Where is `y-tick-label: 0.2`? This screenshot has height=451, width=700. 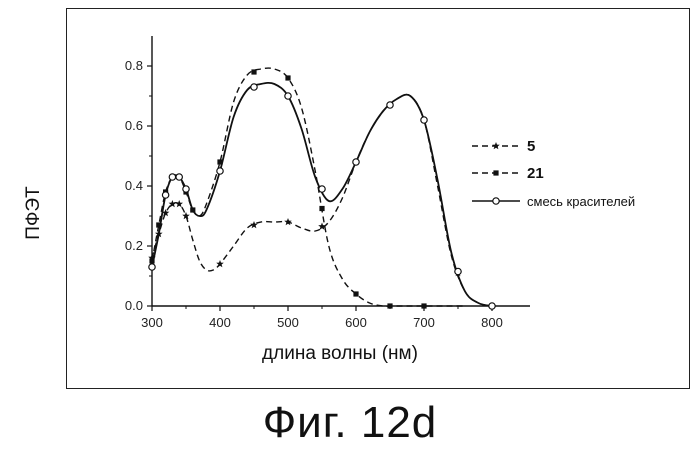
y-tick-label: 0.2 is located at coordinates (134, 245).